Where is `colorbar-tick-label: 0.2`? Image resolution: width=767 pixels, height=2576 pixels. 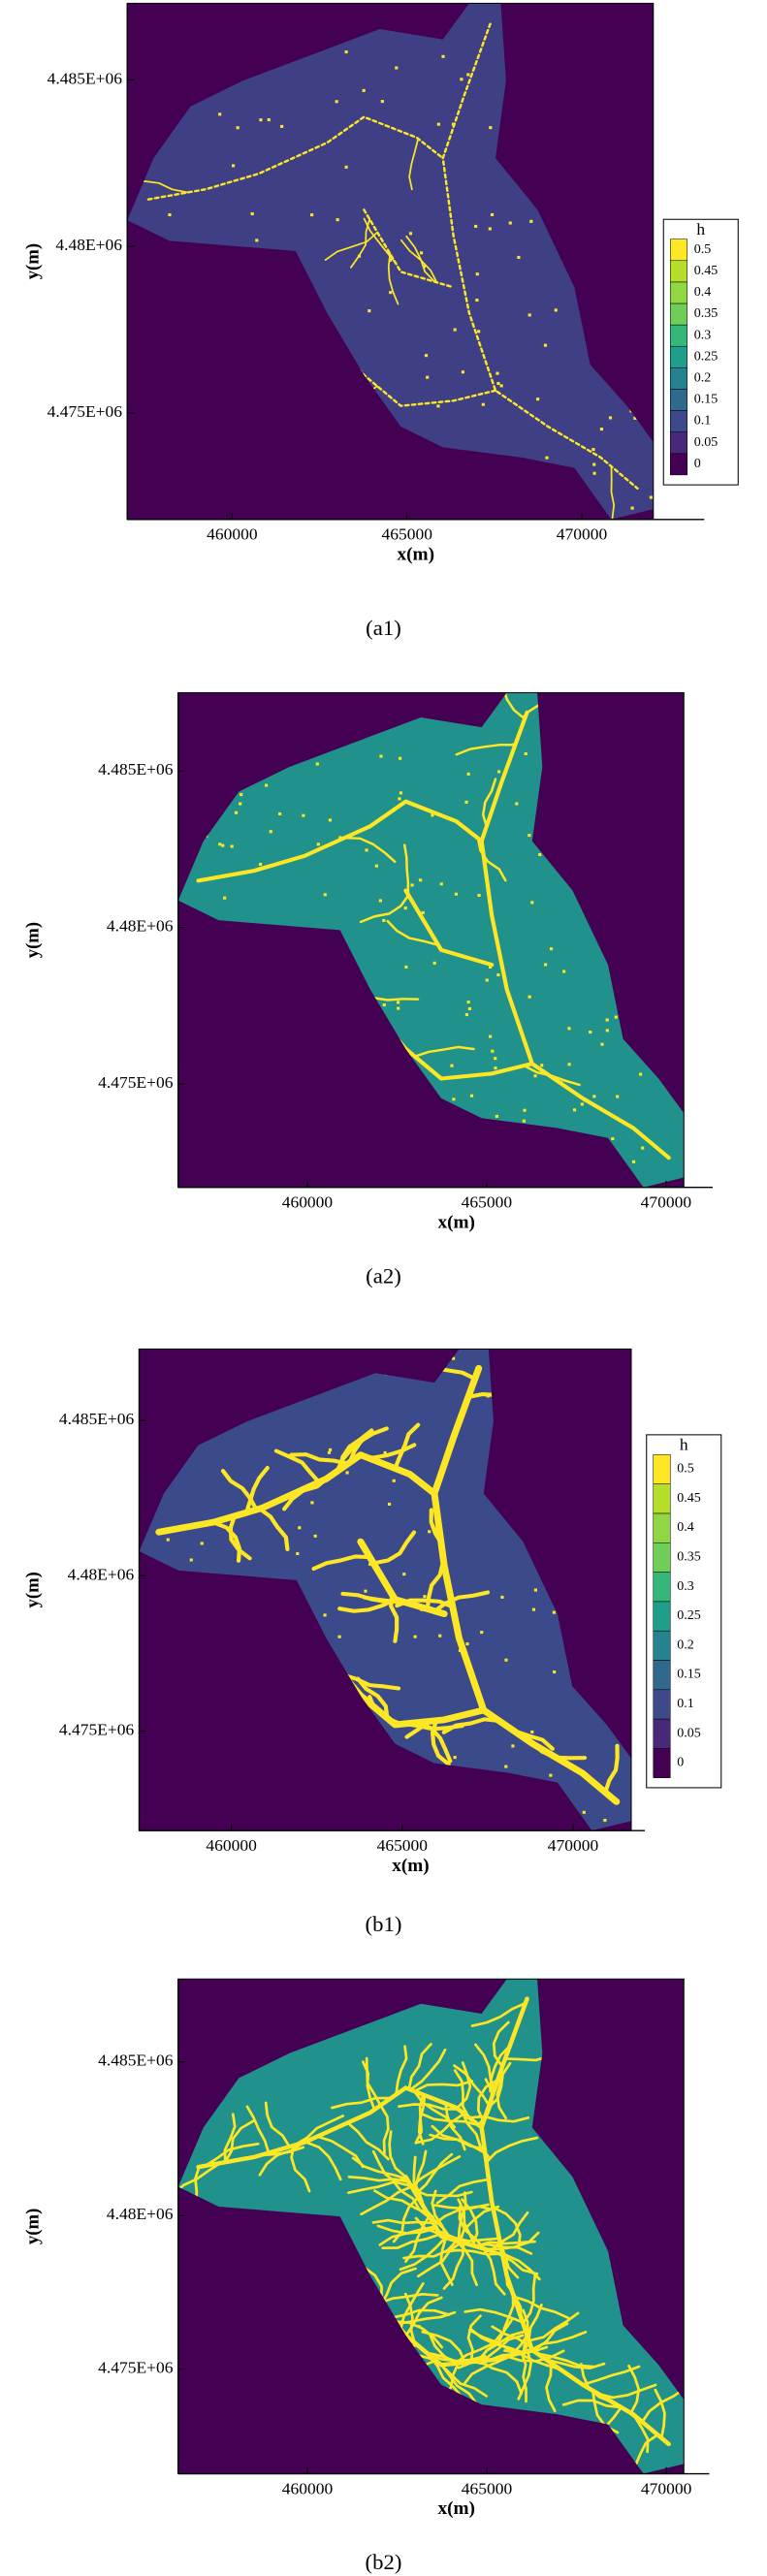
colorbar-tick-label: 0.2 is located at coordinates (685, 1645).